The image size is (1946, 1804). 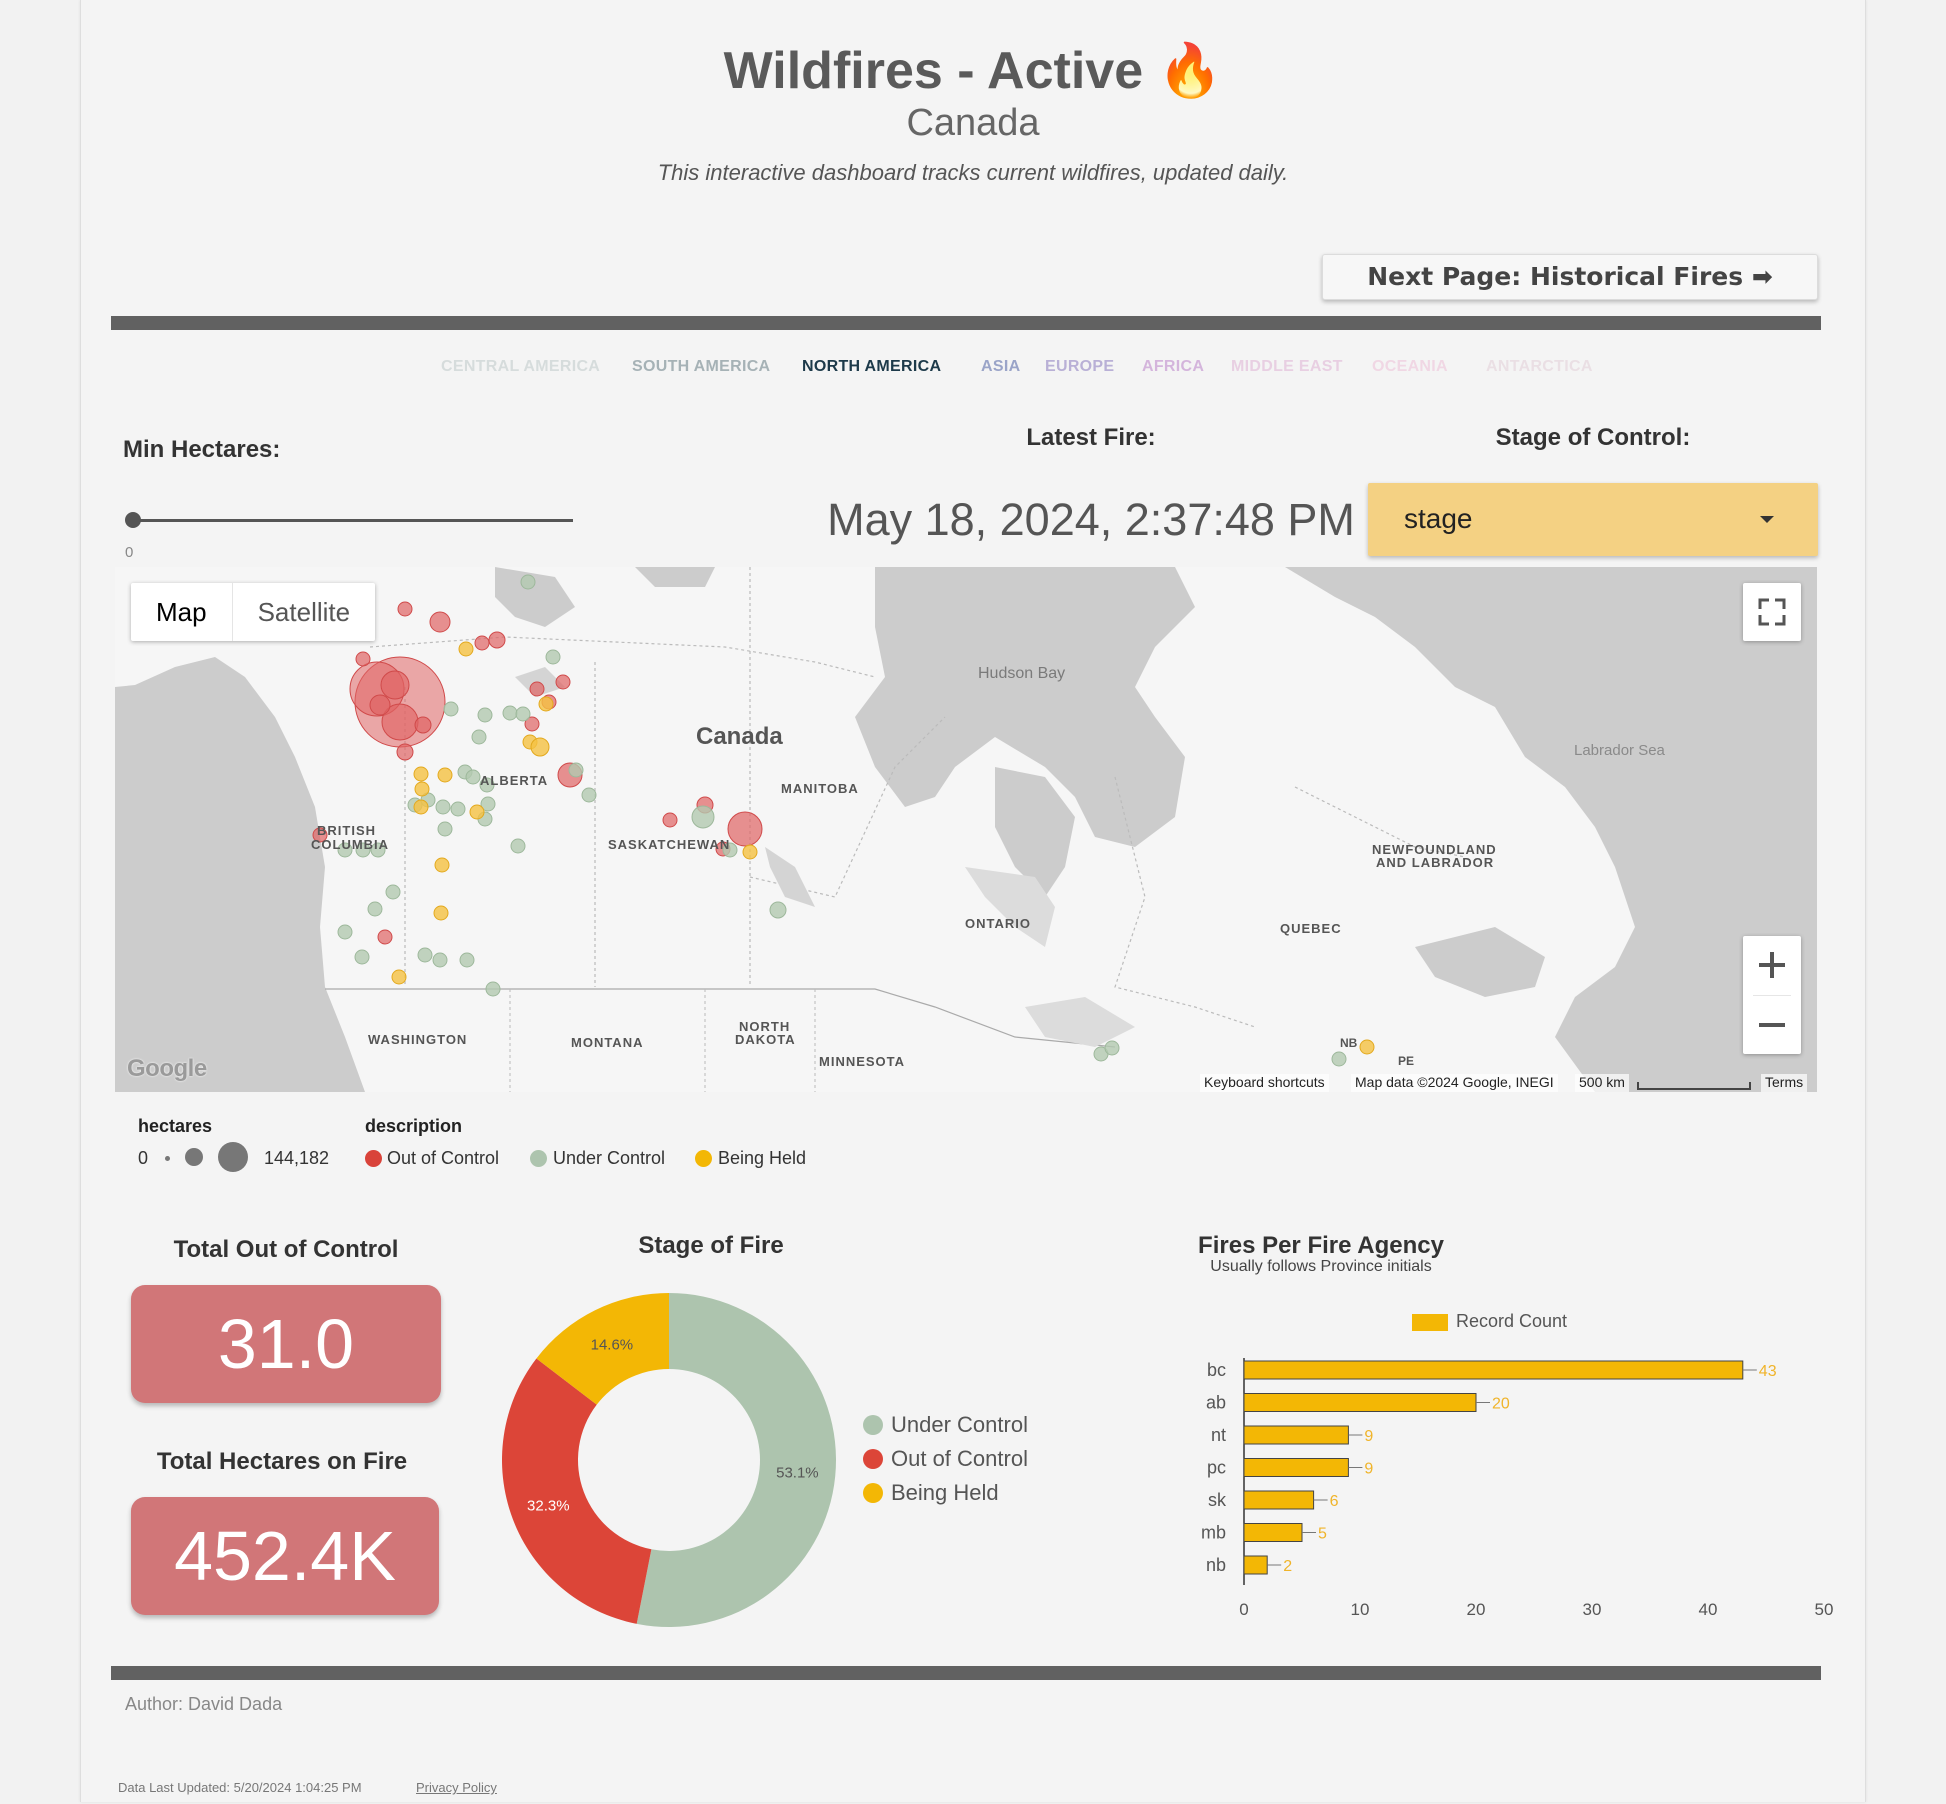 I want to click on zoom-divider, so click(x=1772, y=995).